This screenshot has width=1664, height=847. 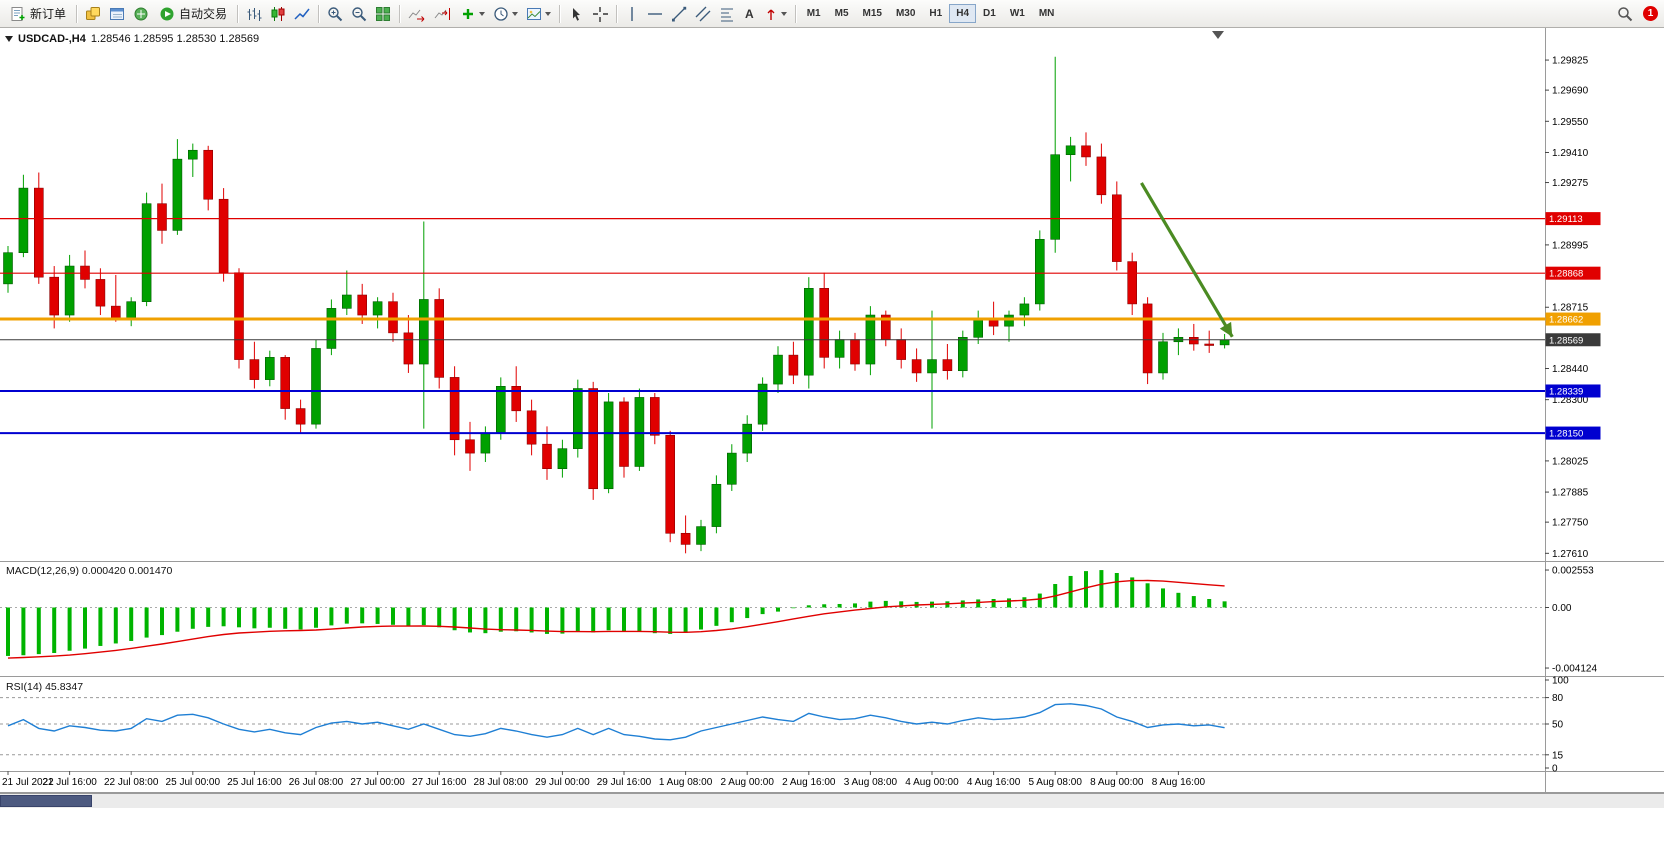 What do you see at coordinates (383, 14) in the screenshot?
I see `tile-windows-icon` at bounding box center [383, 14].